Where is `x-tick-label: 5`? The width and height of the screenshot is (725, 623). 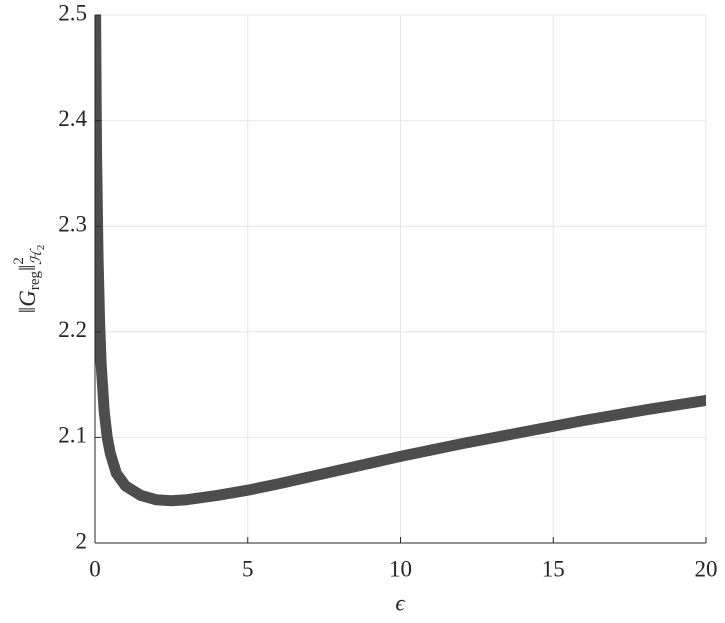 x-tick-label: 5 is located at coordinates (248, 568).